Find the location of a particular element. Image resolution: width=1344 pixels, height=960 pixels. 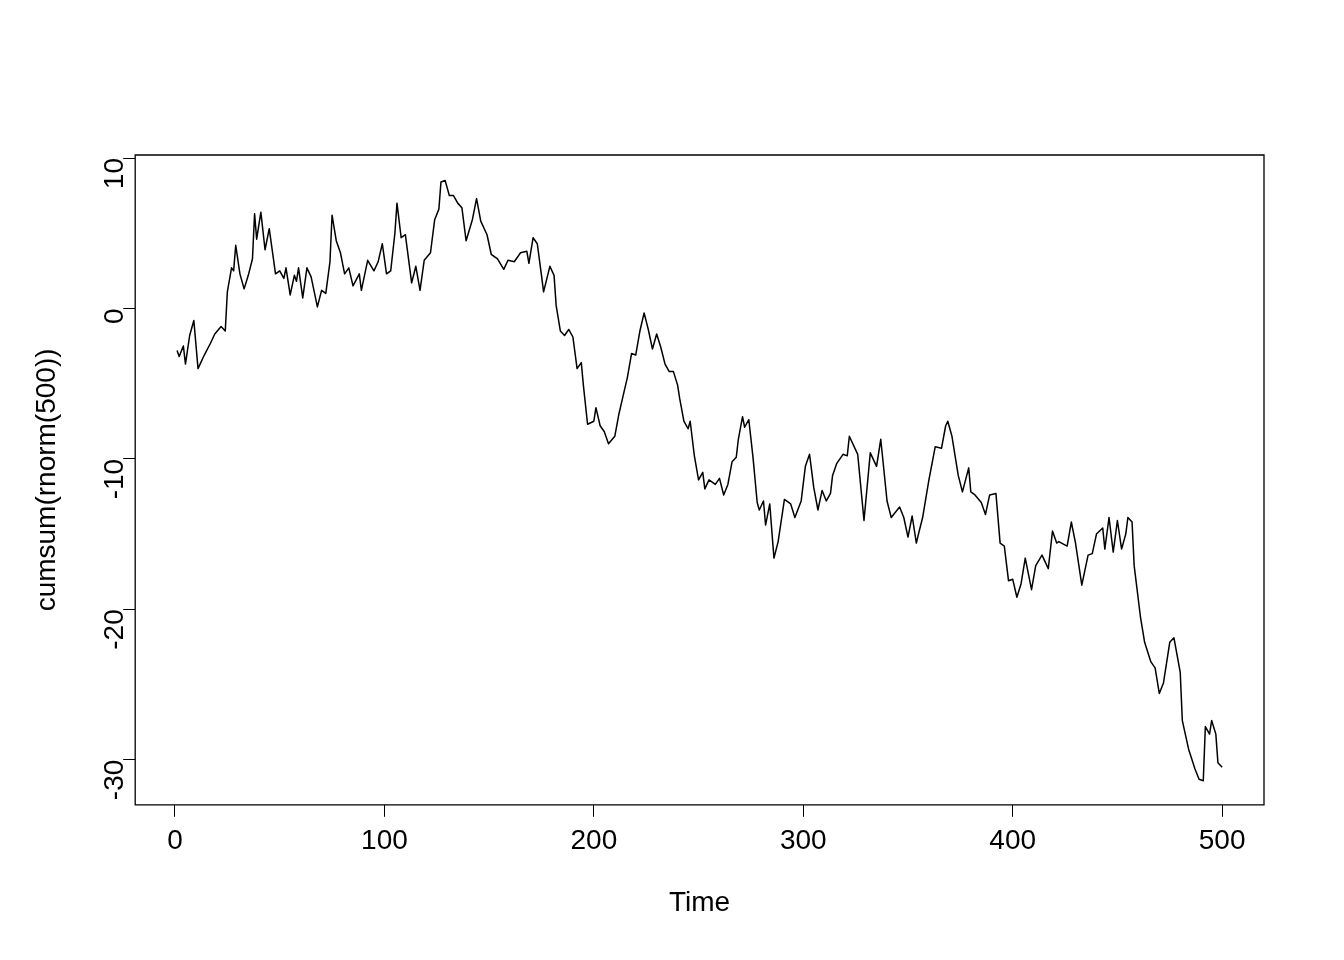

y-tick-label: -20 is located at coordinates (113, 629).